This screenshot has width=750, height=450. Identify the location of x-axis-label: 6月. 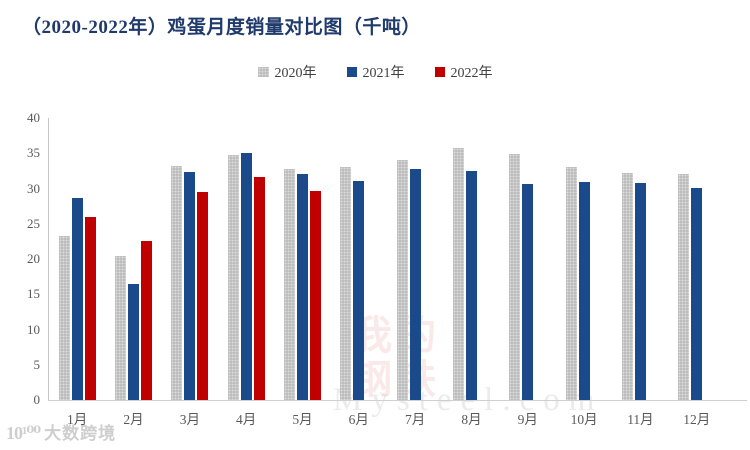
(358, 419).